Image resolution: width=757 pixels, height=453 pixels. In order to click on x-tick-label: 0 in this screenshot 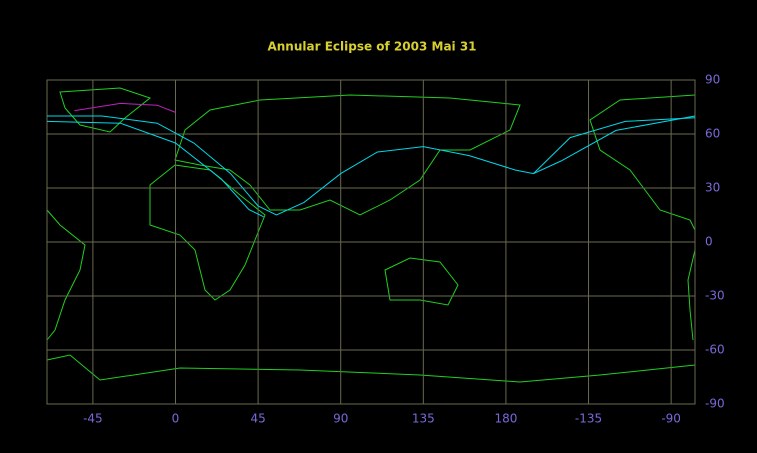, I will do `click(176, 419)`.